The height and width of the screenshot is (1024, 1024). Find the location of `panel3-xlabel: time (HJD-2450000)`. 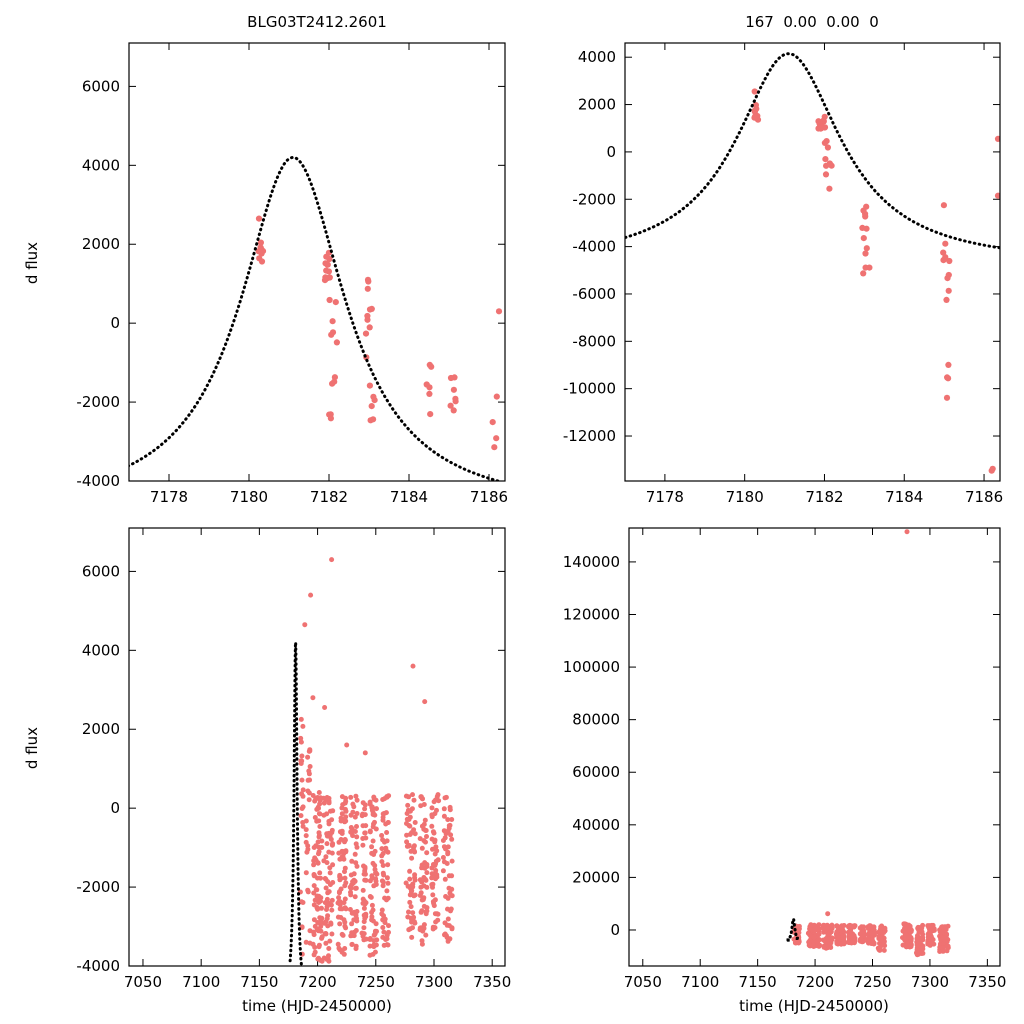

panel3-xlabel: time (HJD-2450000) is located at coordinates (317, 1006).